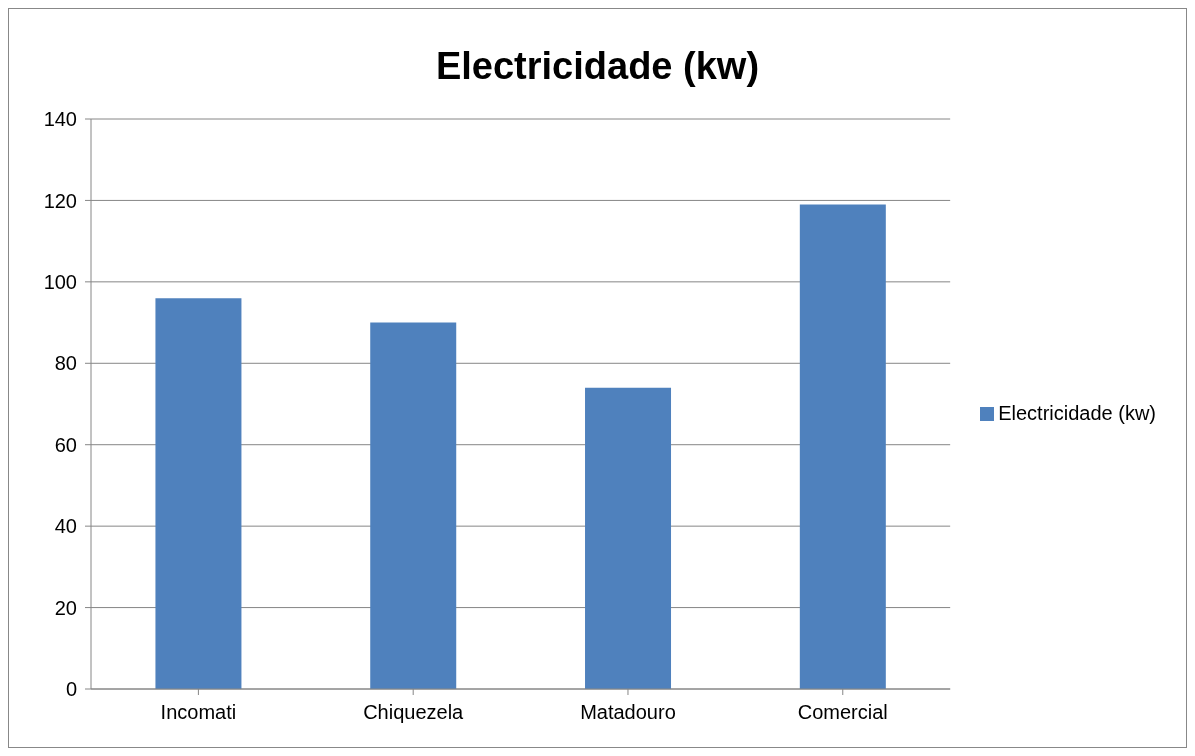 This screenshot has height=756, width=1195. What do you see at coordinates (65, 607) in the screenshot?
I see `y-tick-label: 20` at bounding box center [65, 607].